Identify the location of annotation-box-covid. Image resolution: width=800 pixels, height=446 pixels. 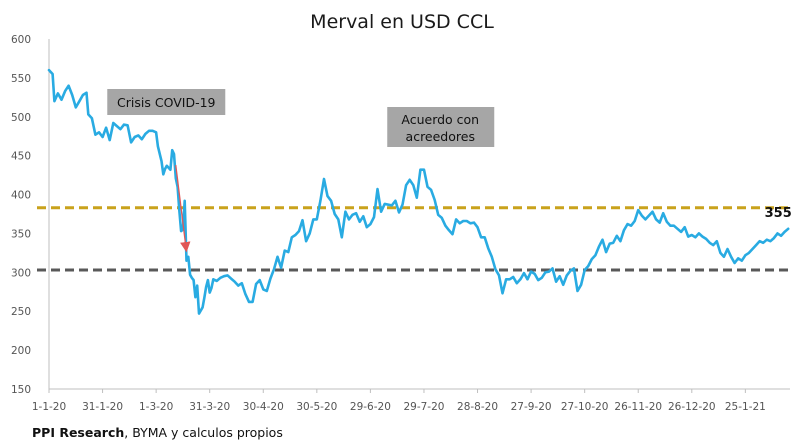
(166, 102).